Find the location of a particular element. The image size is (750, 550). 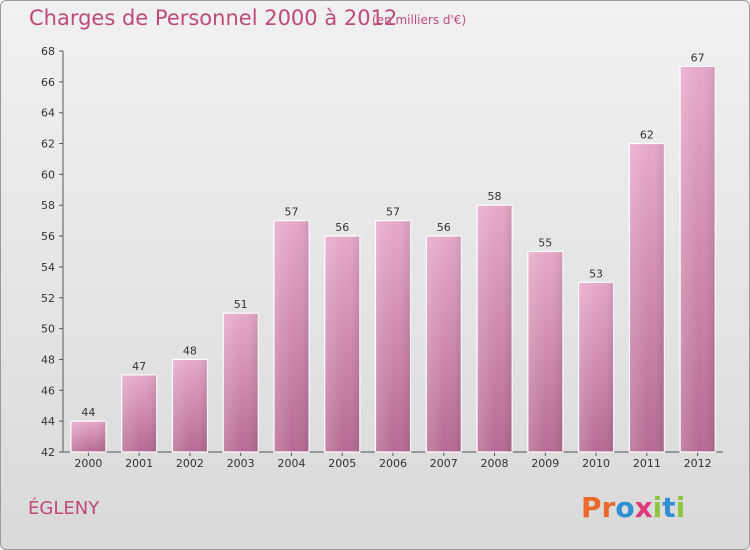

y-tick-label: 66 is located at coordinates (48, 82).